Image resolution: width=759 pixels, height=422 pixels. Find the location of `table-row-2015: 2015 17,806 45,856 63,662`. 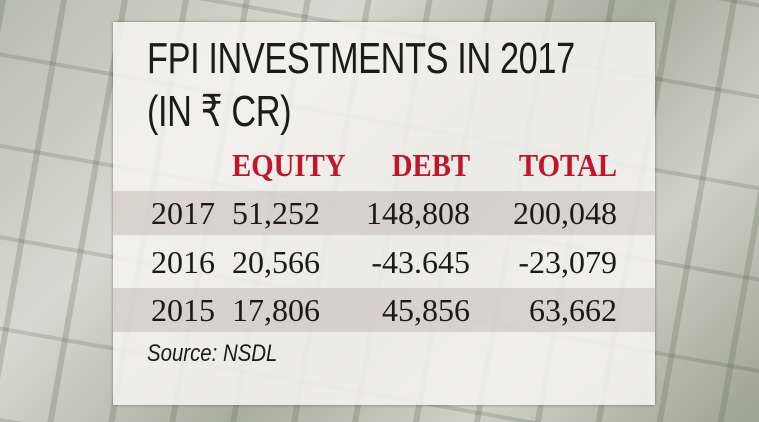

table-row-2015: 2015 17,806 45,856 63,662 is located at coordinates (384, 310).